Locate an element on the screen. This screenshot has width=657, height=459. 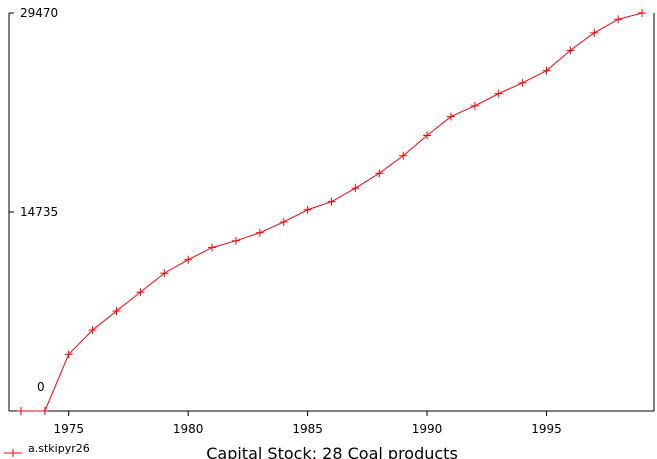
legend: a.stkipyr26 is located at coordinates (47, 449).